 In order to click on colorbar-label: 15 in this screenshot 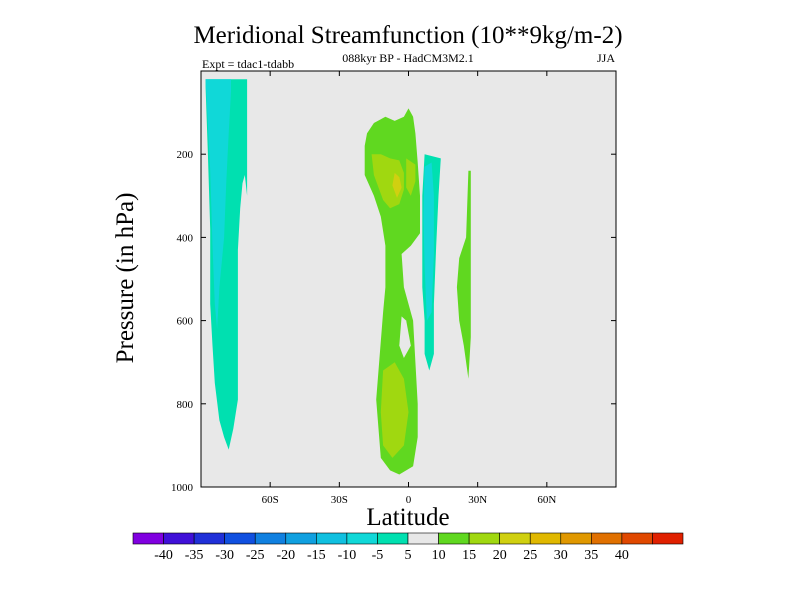, I will do `click(469, 555)`.